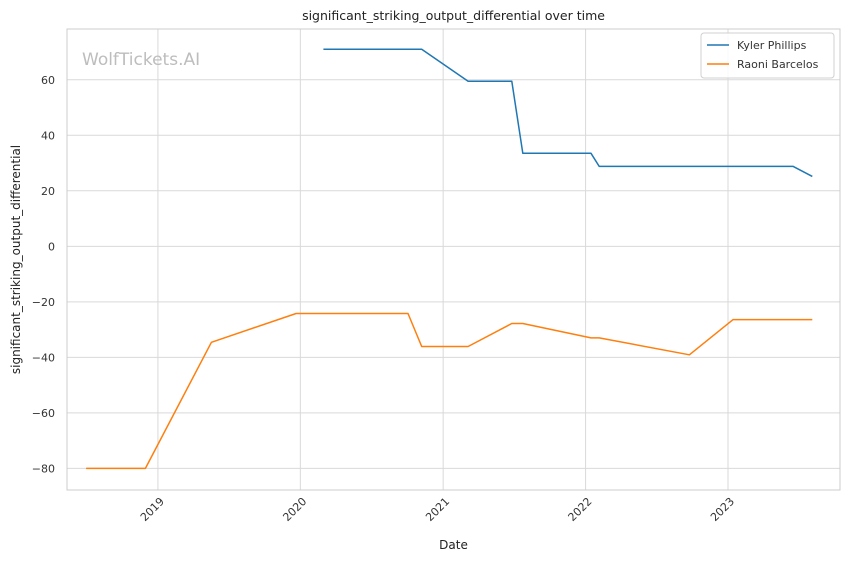  I want to click on y-tick-label: 40, so click(48, 135).